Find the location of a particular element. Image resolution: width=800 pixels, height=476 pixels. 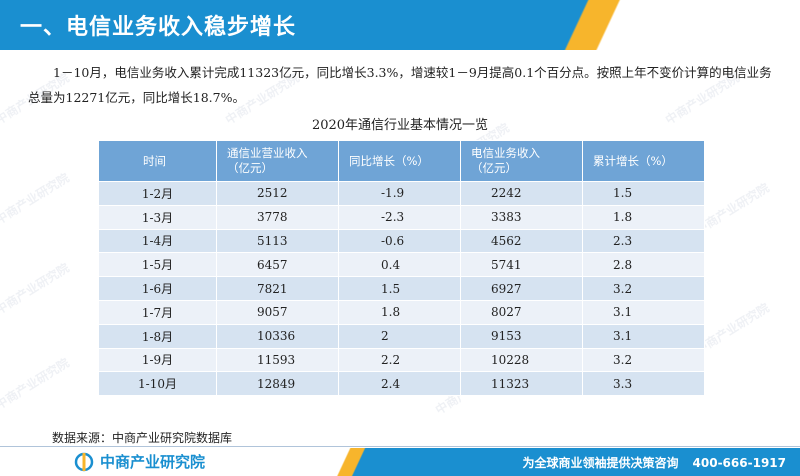

revenue-cell: 12849 is located at coordinates (277, 384).